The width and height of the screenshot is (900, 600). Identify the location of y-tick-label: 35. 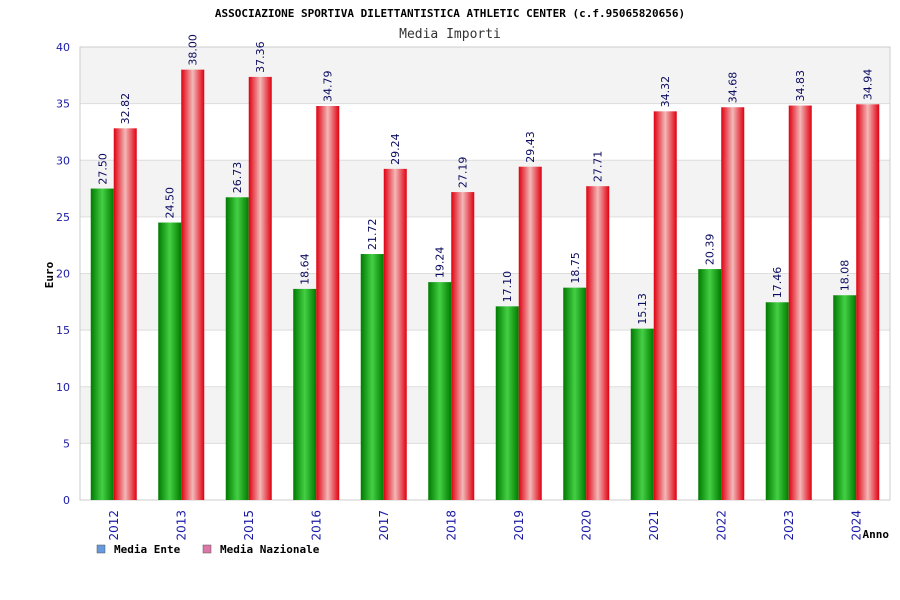
(63, 104).